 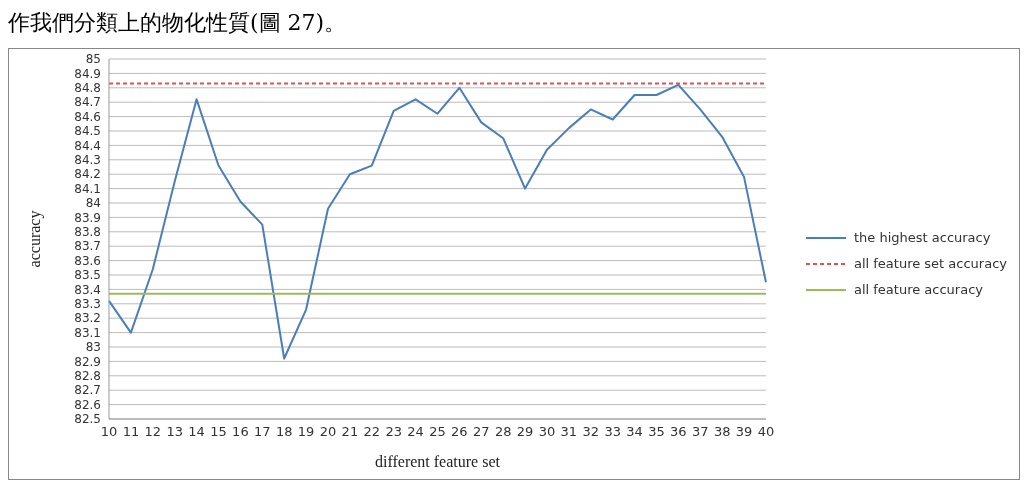 I want to click on text: 作我們分類上的物化性質(圖 27)。, so click(x=178, y=23).